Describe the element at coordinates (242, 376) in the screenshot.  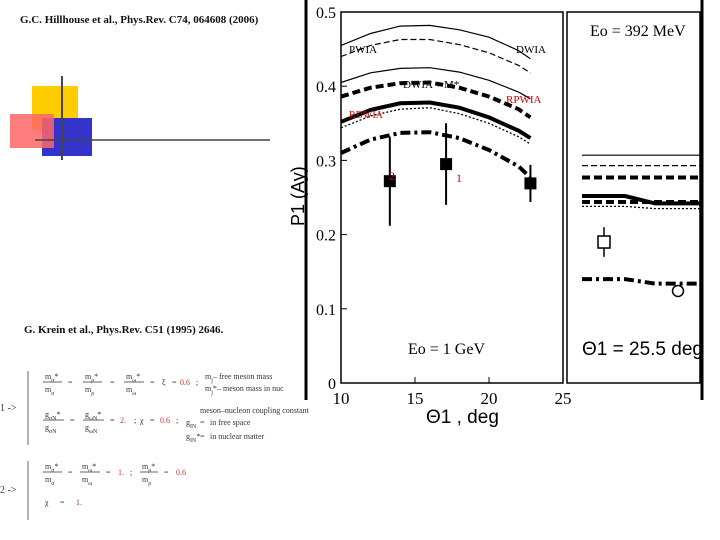
I see `svg-text: – free meson mass` at that location.